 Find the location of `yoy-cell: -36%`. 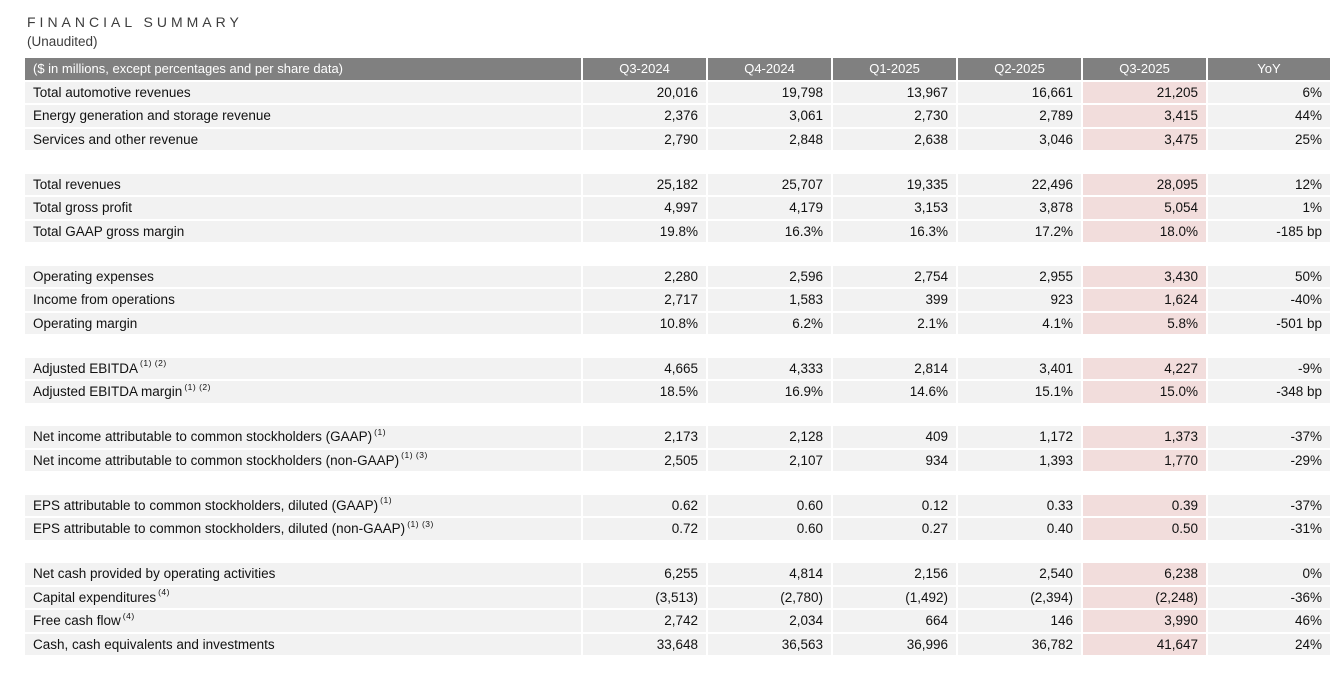

yoy-cell: -36% is located at coordinates (1269, 597).